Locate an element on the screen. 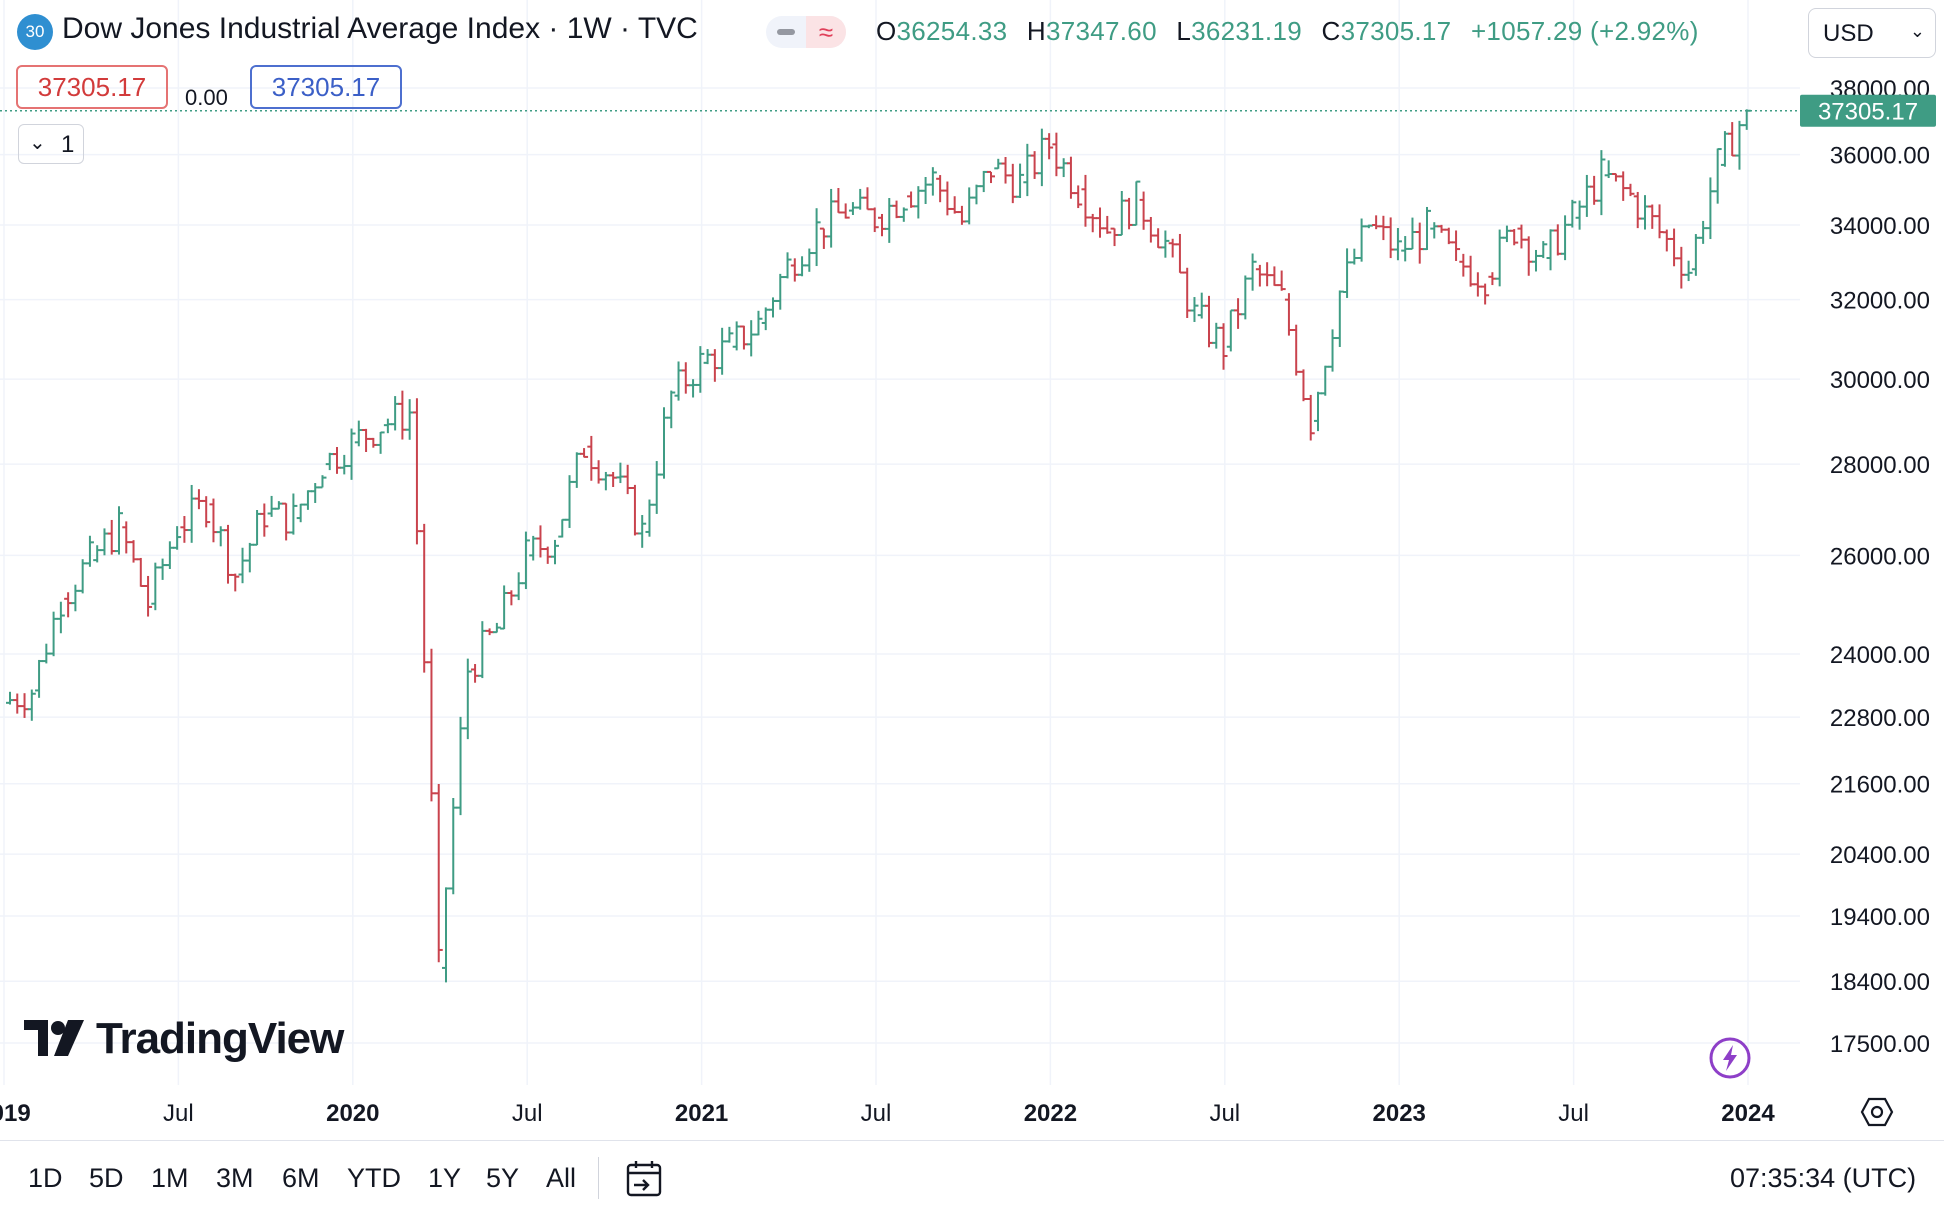 This screenshot has width=1944, height=1217. range-1y: 1Y is located at coordinates (445, 1178).